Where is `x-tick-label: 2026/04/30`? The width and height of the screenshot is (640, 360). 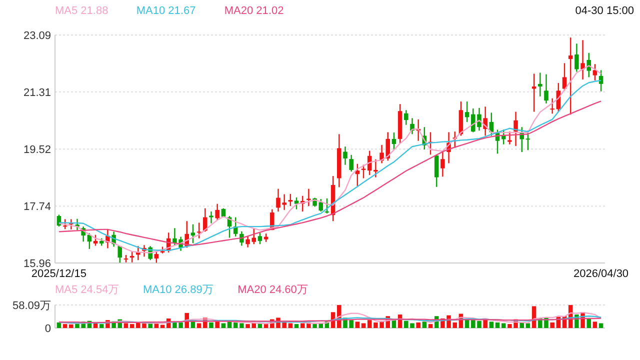
x-tick-label: 2026/04/30 is located at coordinates (601, 274).